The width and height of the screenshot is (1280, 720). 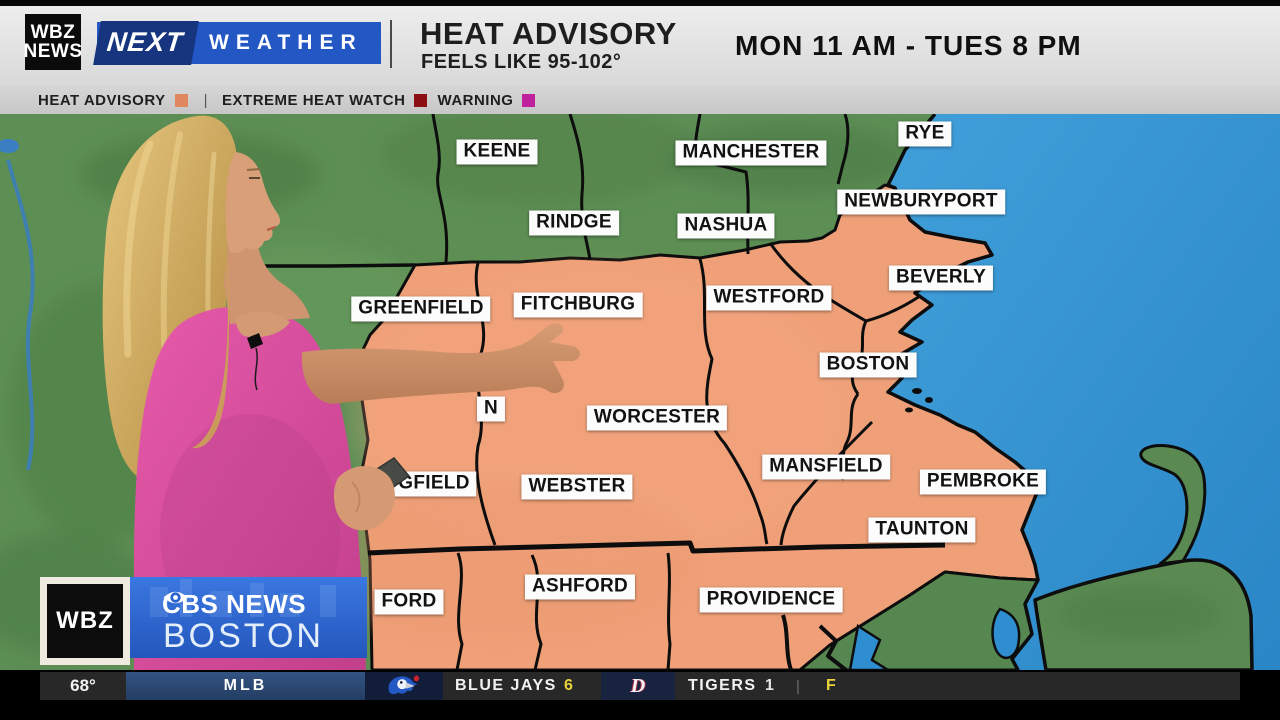 I want to click on map-label-ashford: ASHFORD, so click(x=580, y=587).